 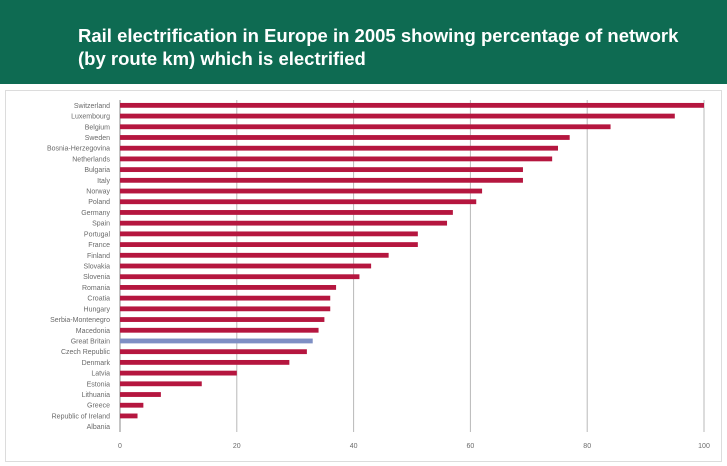 What do you see at coordinates (339, 148) in the screenshot?
I see `bar-bosnia-herzegovina` at bounding box center [339, 148].